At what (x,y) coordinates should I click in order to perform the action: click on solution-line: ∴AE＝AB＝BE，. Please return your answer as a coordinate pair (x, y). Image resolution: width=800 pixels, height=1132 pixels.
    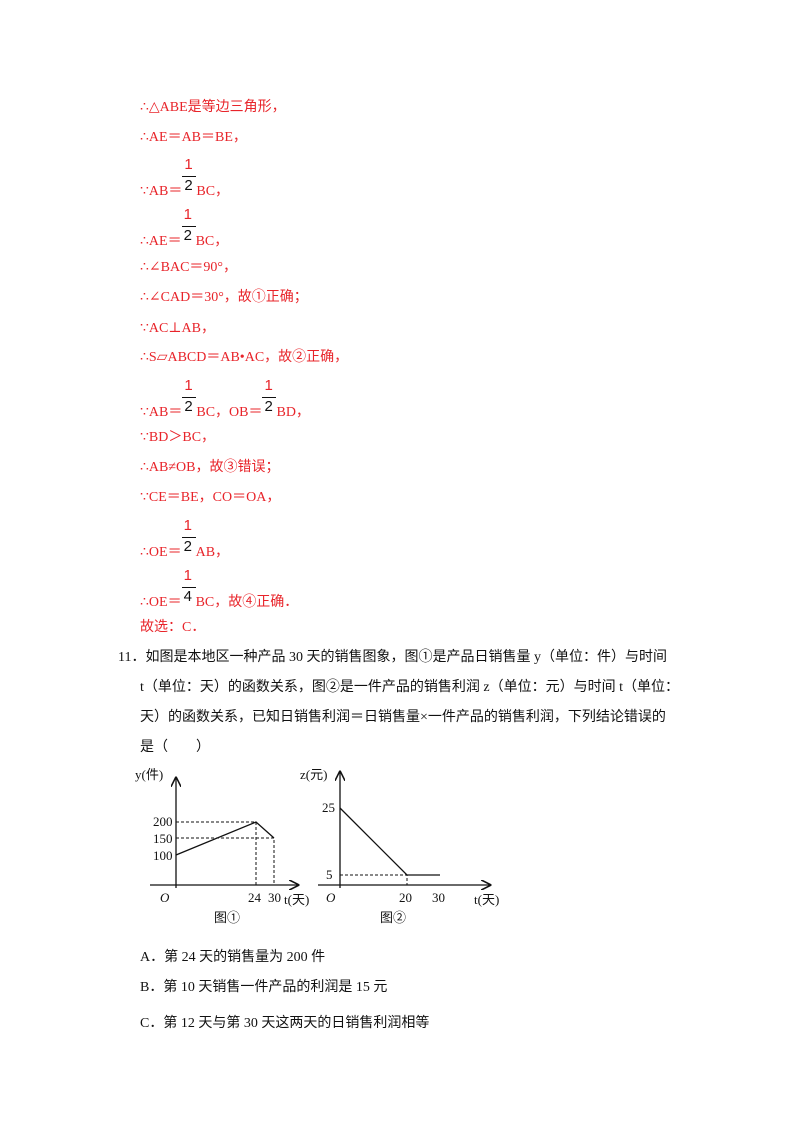
    Looking at the image, I should click on (193, 138).